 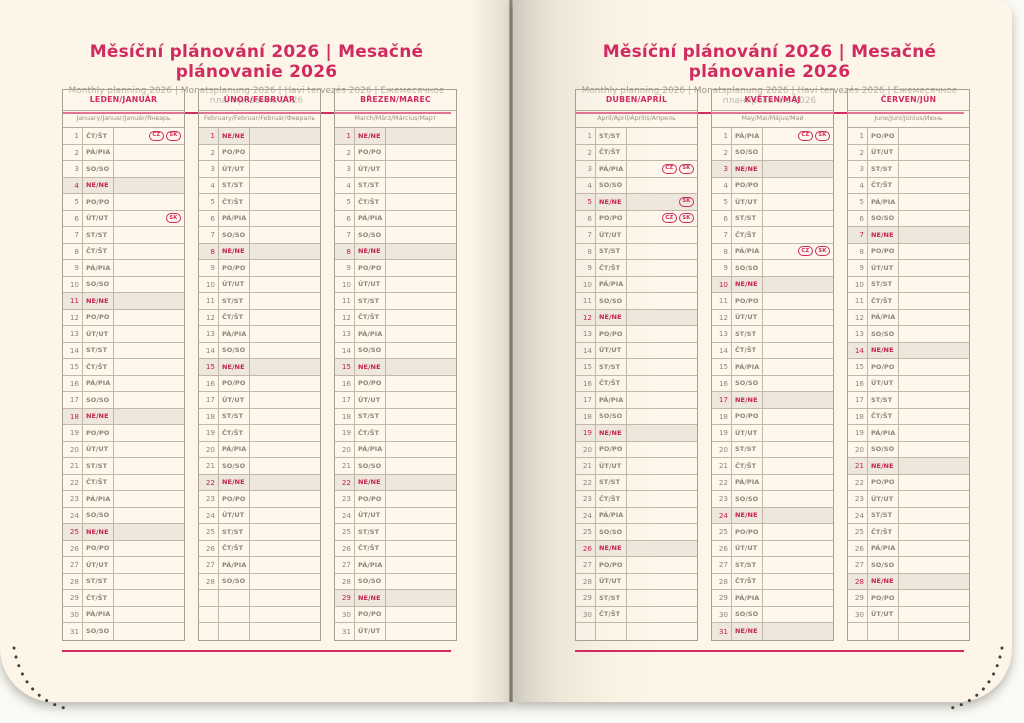 I want to click on day-row: 30 PO/PO, so click(x=395, y=614).